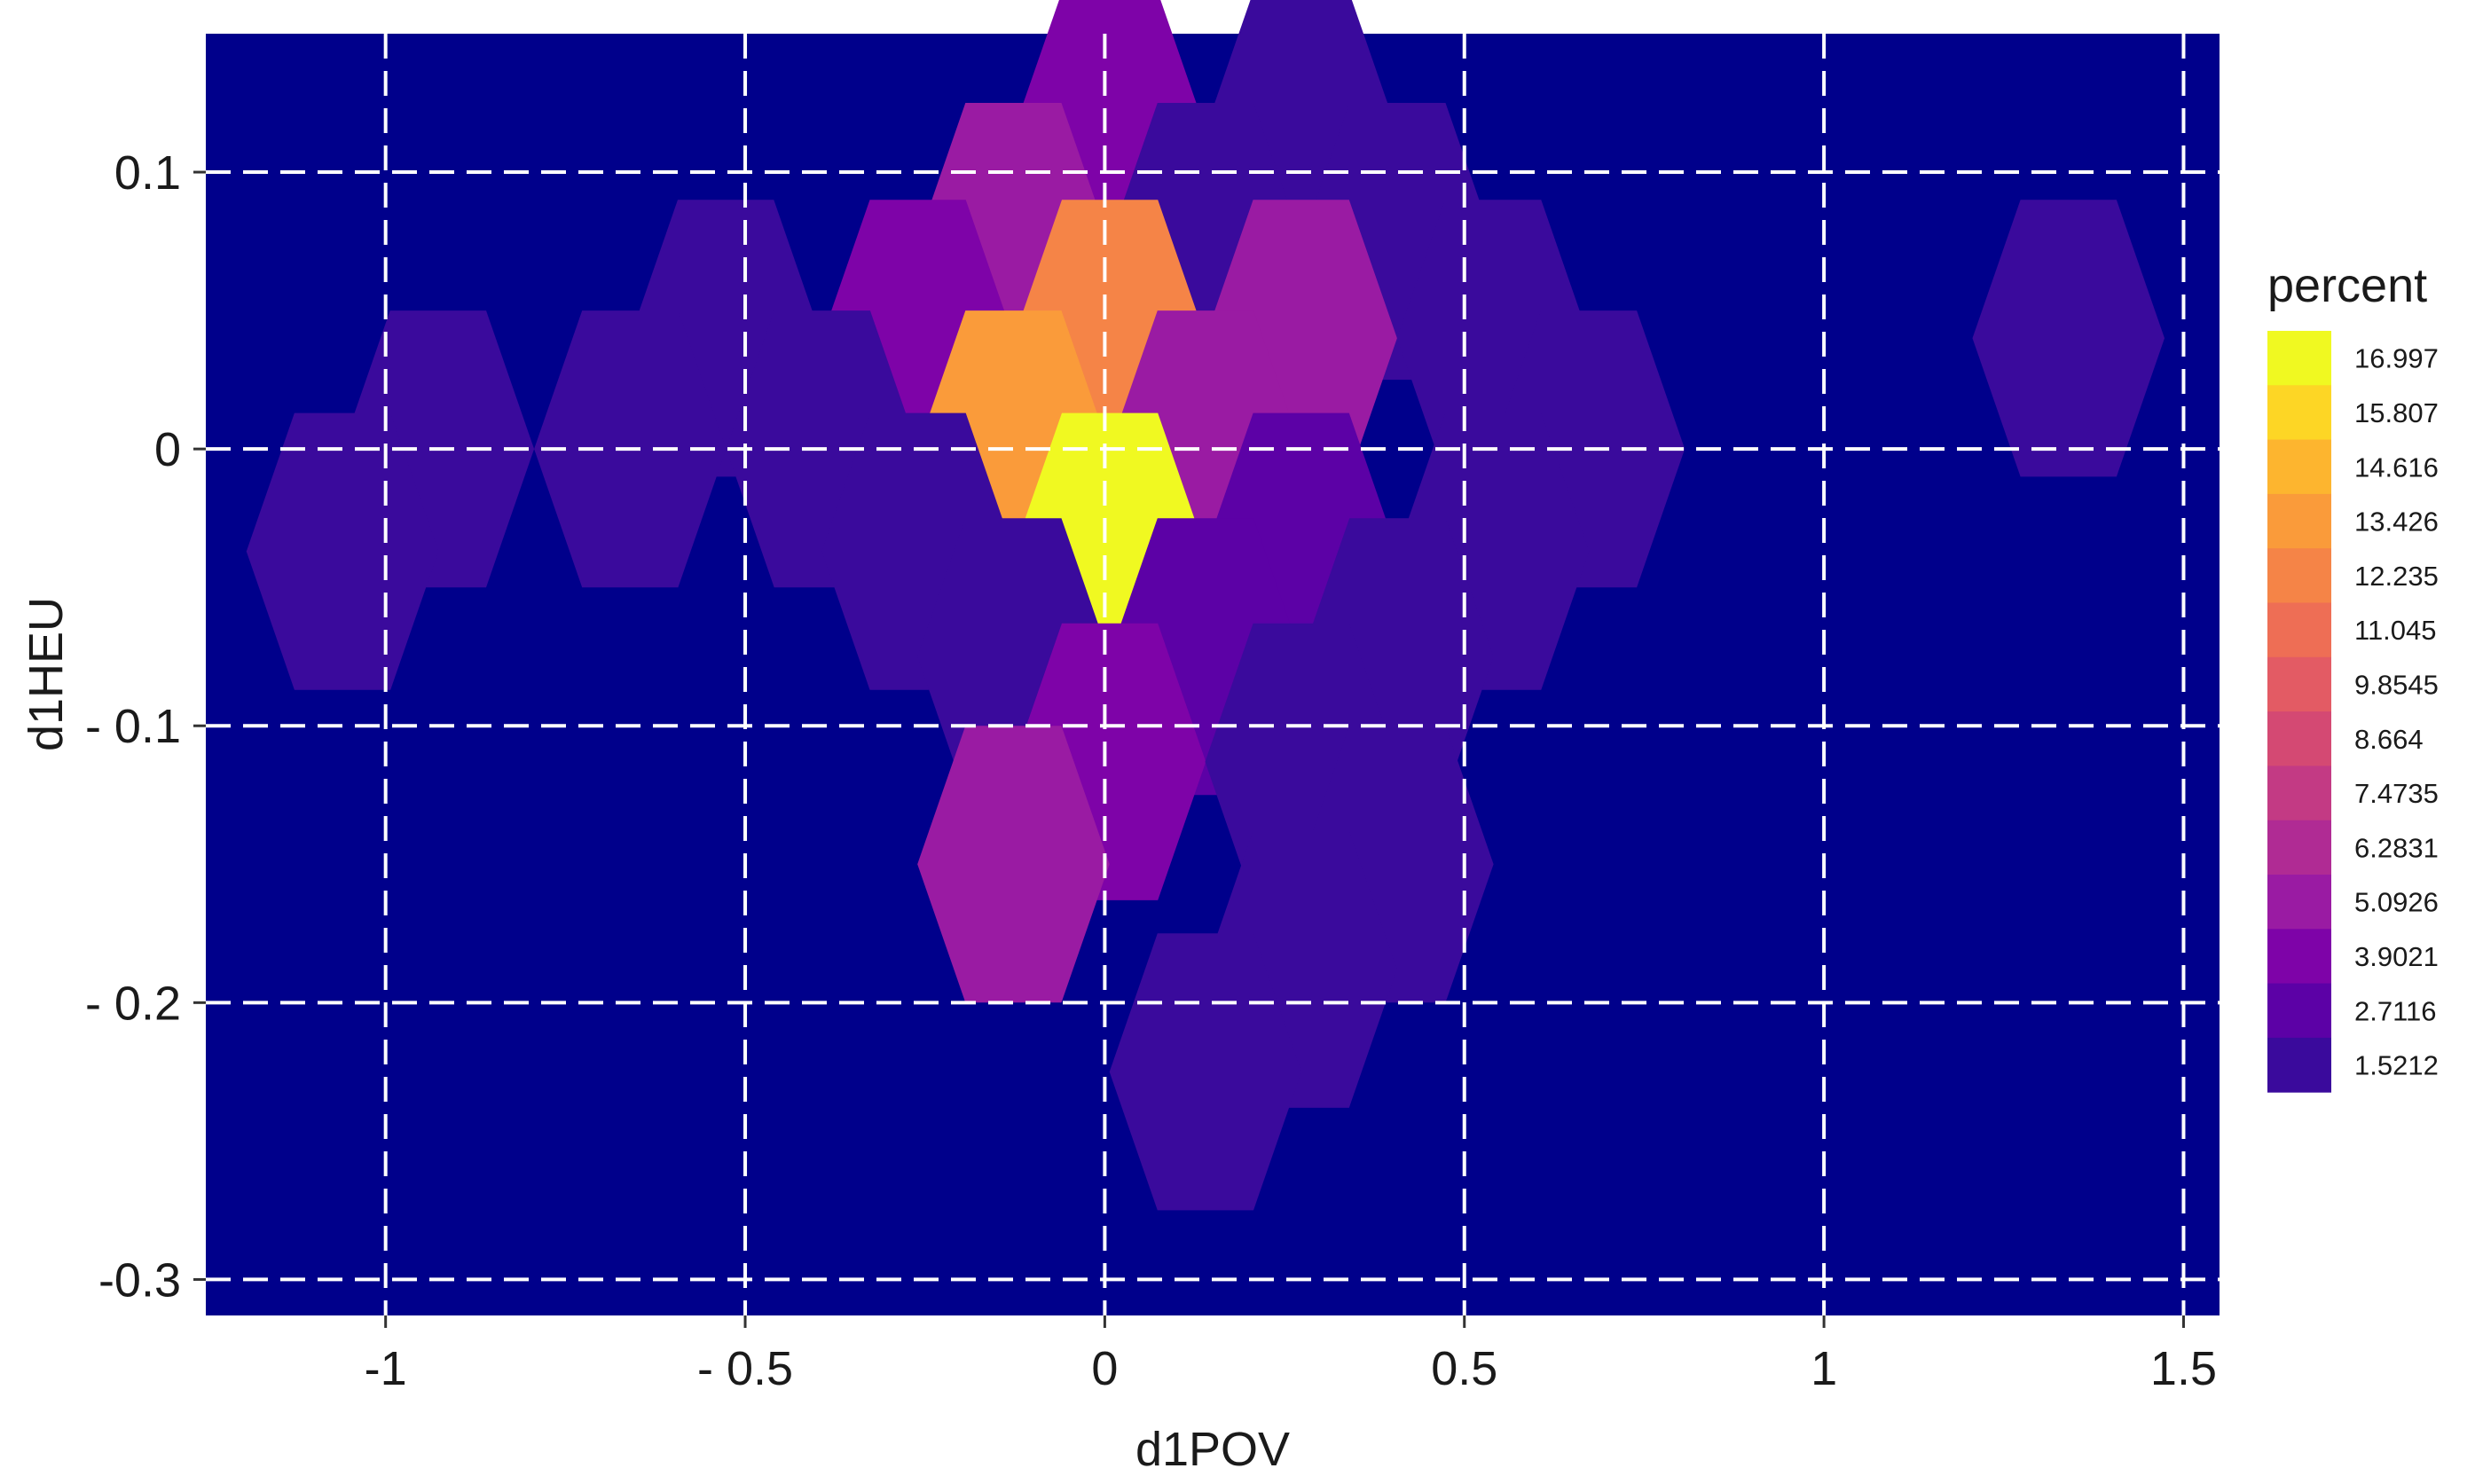 This screenshot has width=2475, height=1484. Describe the element at coordinates (2395, 630) in the screenshot. I see `legend-label-5: 11.045` at that location.